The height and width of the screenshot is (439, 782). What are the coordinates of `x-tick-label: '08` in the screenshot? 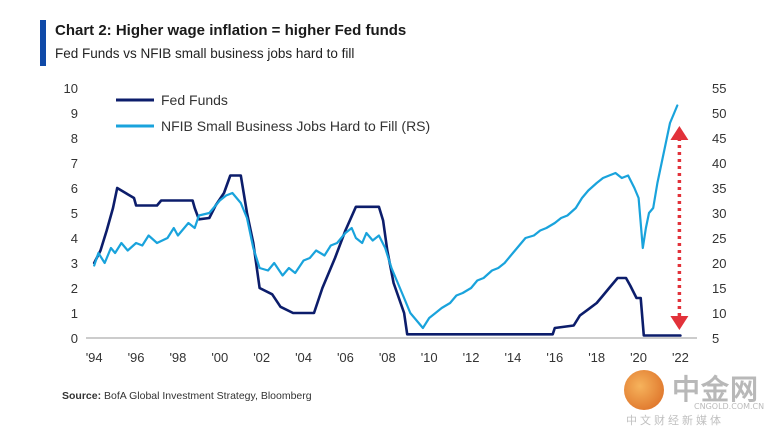 It's located at (387, 357).